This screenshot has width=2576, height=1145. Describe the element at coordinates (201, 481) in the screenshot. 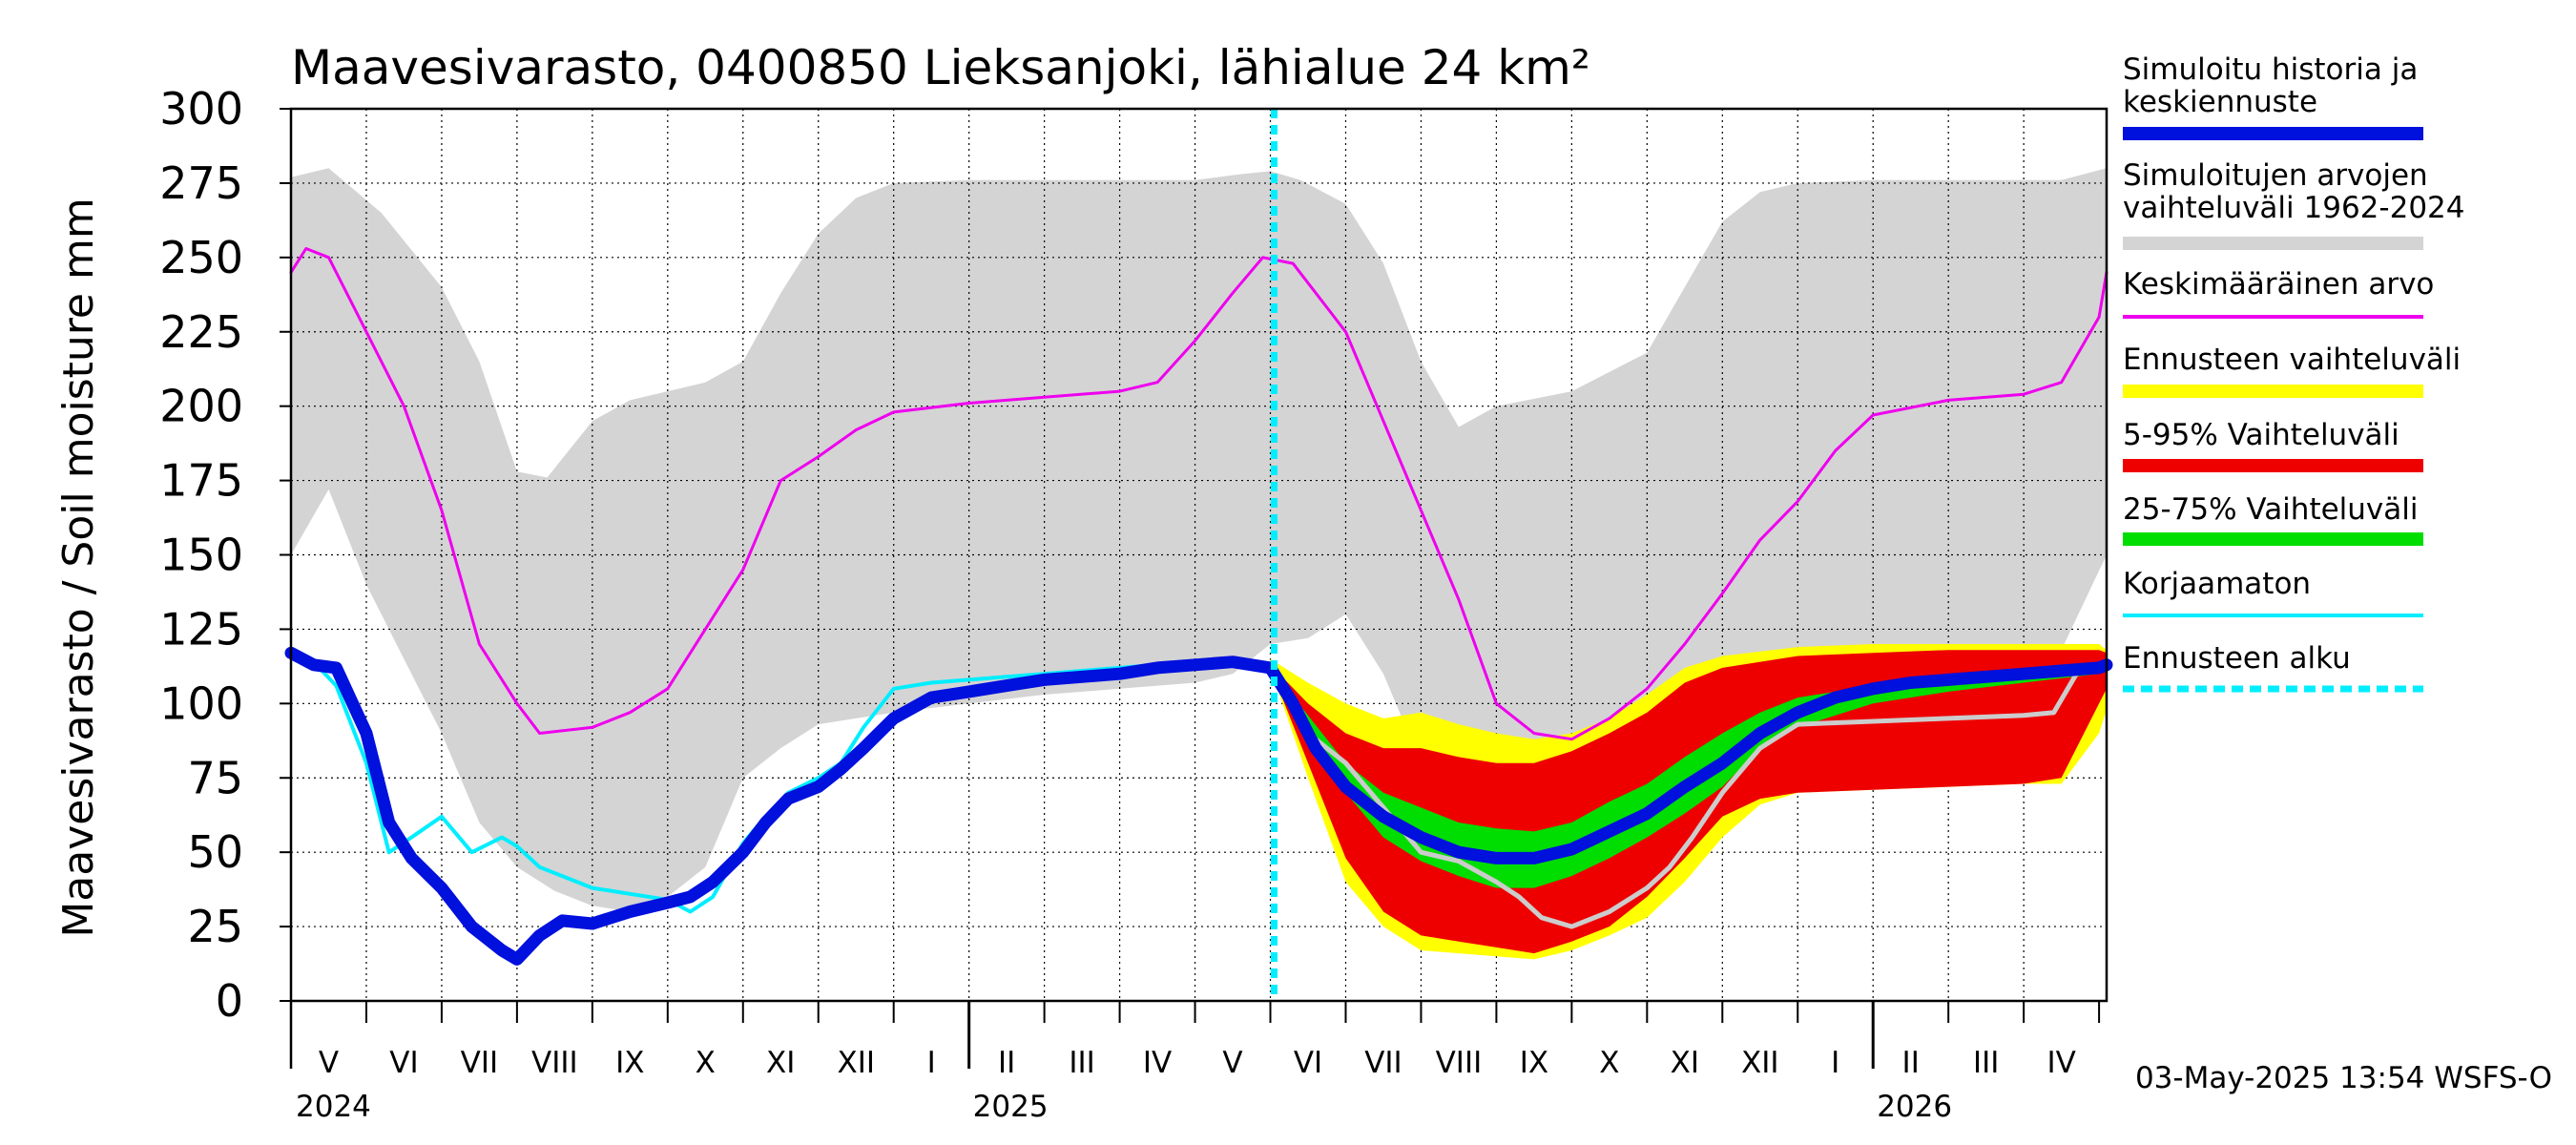

I see `y-tick-label: 175` at that location.